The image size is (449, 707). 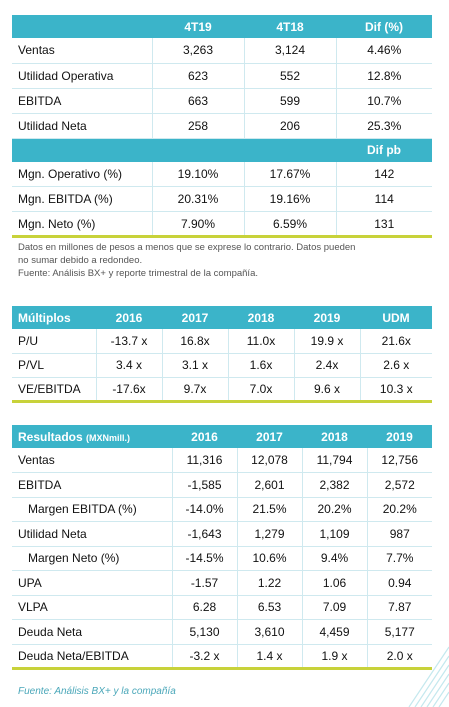 What do you see at coordinates (399, 607) in the screenshot?
I see `cell: 7.87` at bounding box center [399, 607].